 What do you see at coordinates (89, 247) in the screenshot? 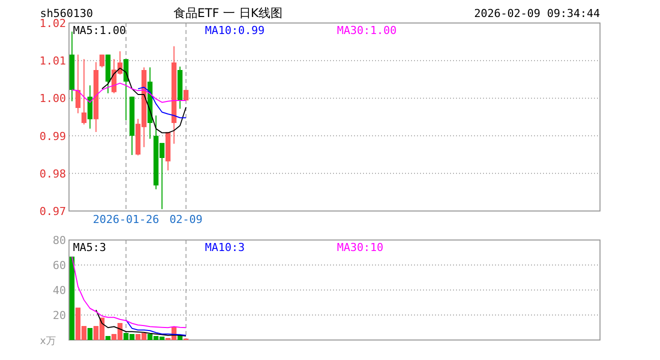
I see `text: MA5:3` at bounding box center [89, 247].